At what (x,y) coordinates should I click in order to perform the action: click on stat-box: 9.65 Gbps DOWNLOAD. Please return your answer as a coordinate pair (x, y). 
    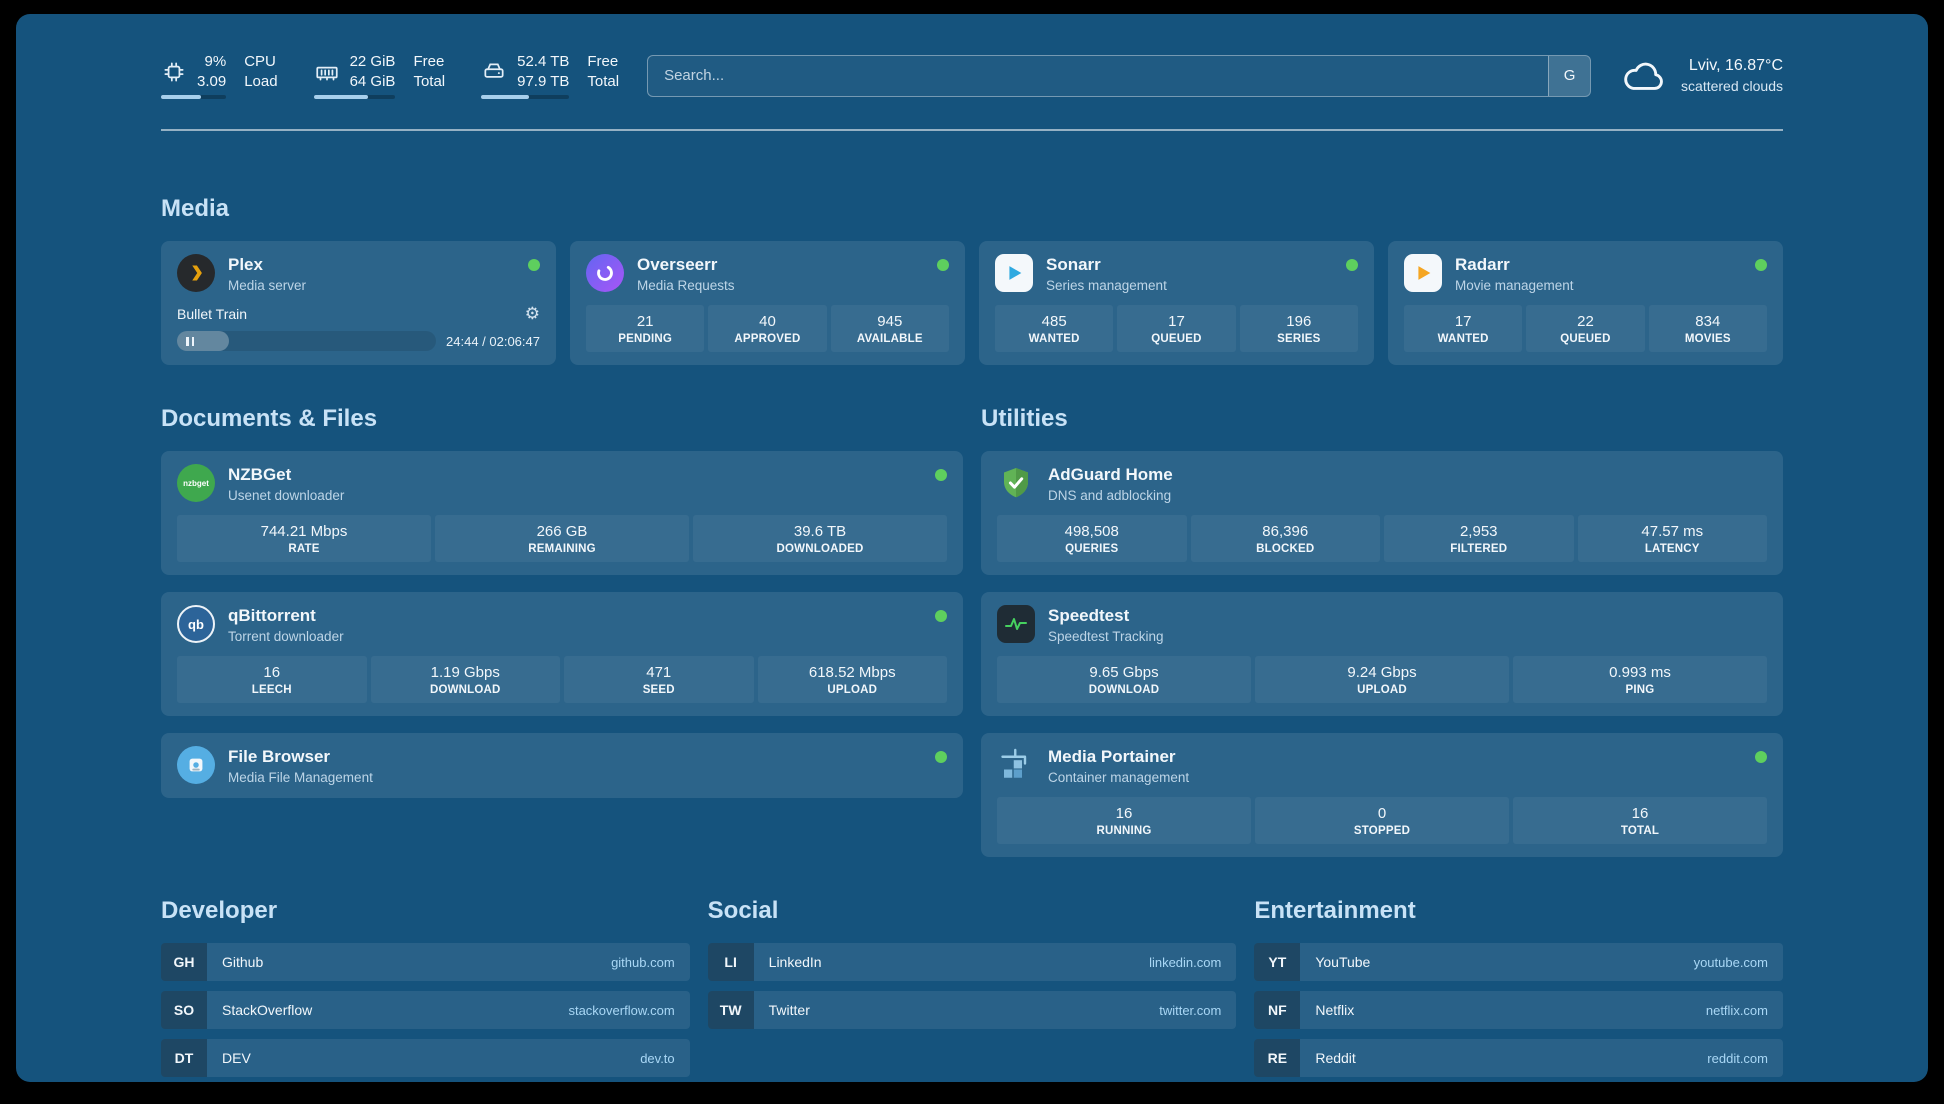
    Looking at the image, I should click on (1124, 679).